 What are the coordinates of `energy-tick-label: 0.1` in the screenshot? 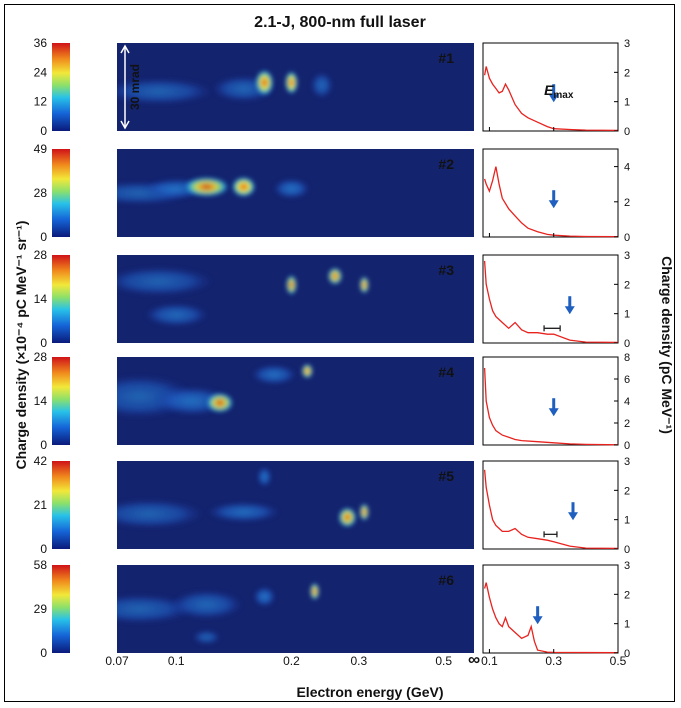 It's located at (176, 661).